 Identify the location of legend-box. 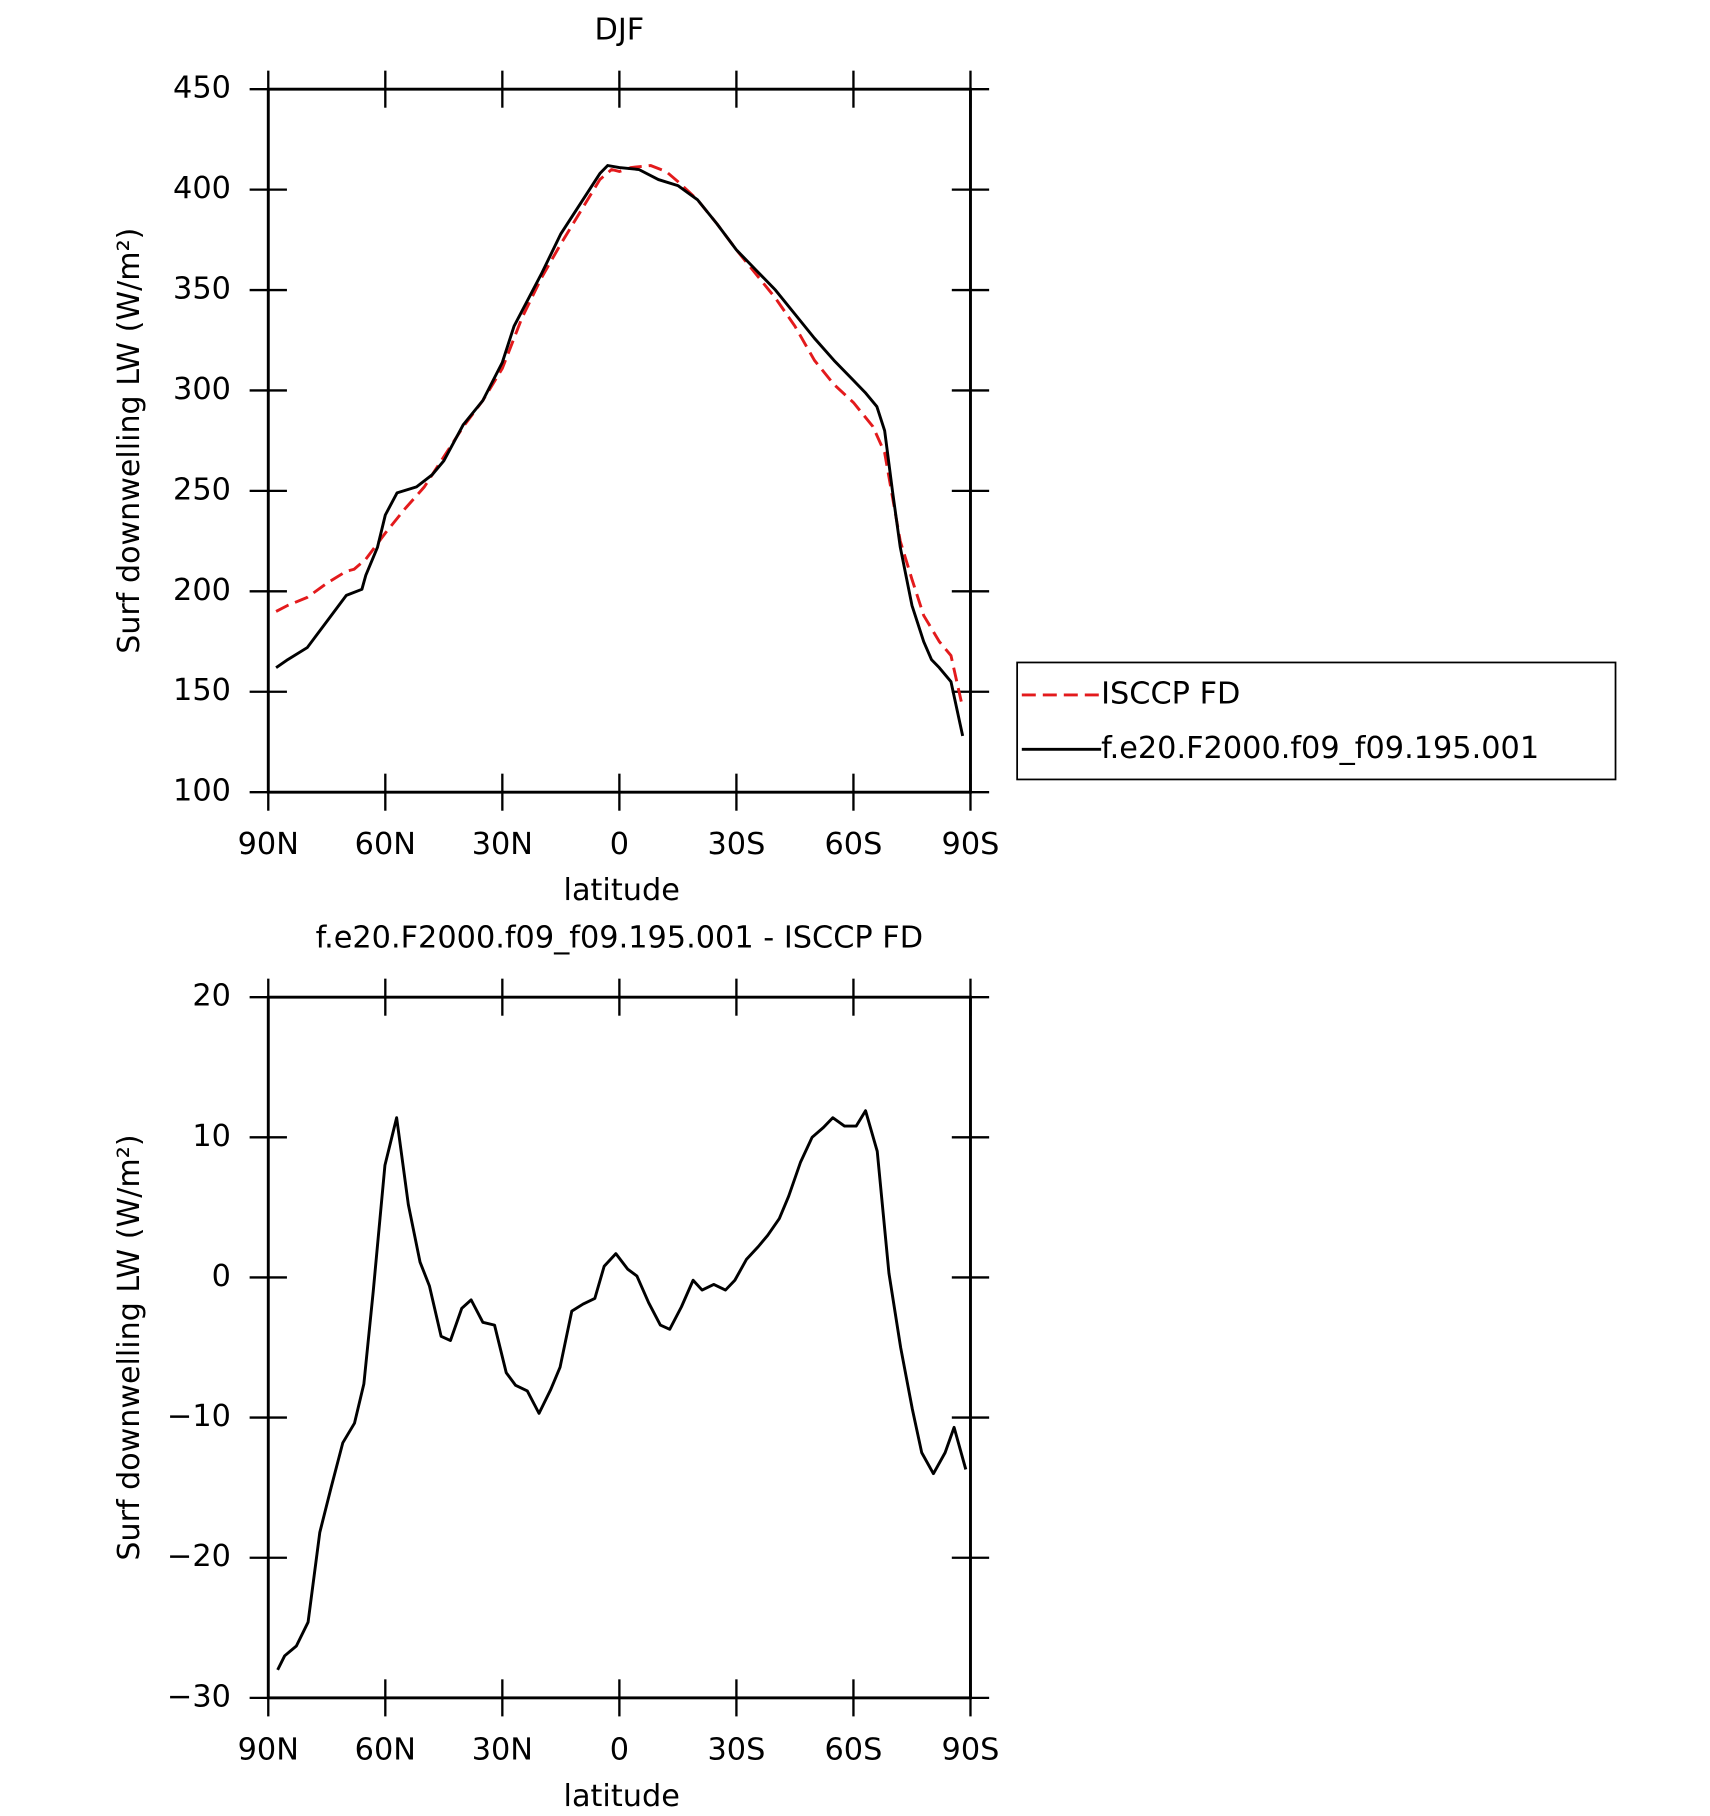
(1316, 721).